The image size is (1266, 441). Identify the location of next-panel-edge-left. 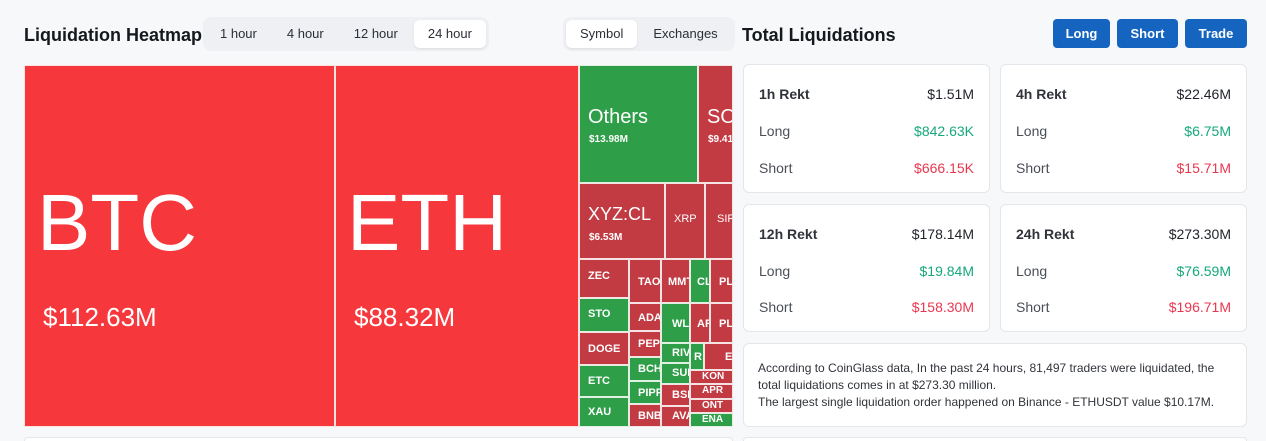
(378, 439).